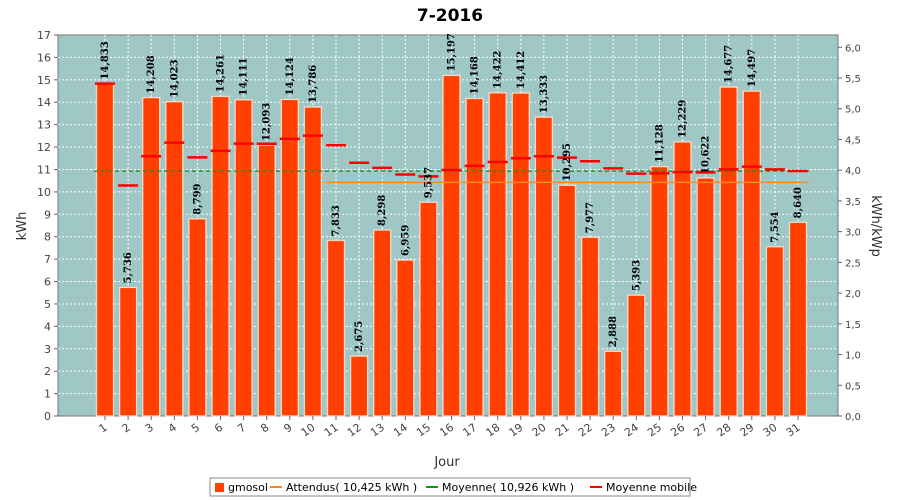  I want to click on value-label: 14,124, so click(290, 76).